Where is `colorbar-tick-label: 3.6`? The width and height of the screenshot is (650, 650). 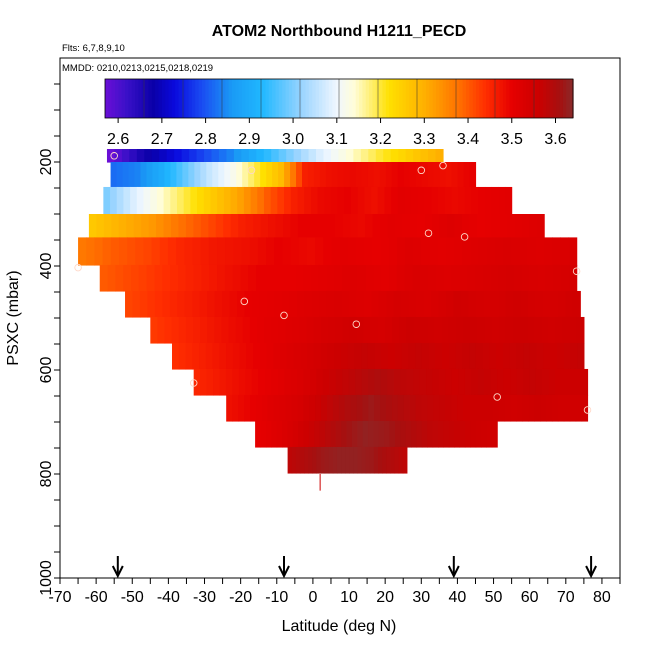
colorbar-tick-label: 3.6 is located at coordinates (555, 139).